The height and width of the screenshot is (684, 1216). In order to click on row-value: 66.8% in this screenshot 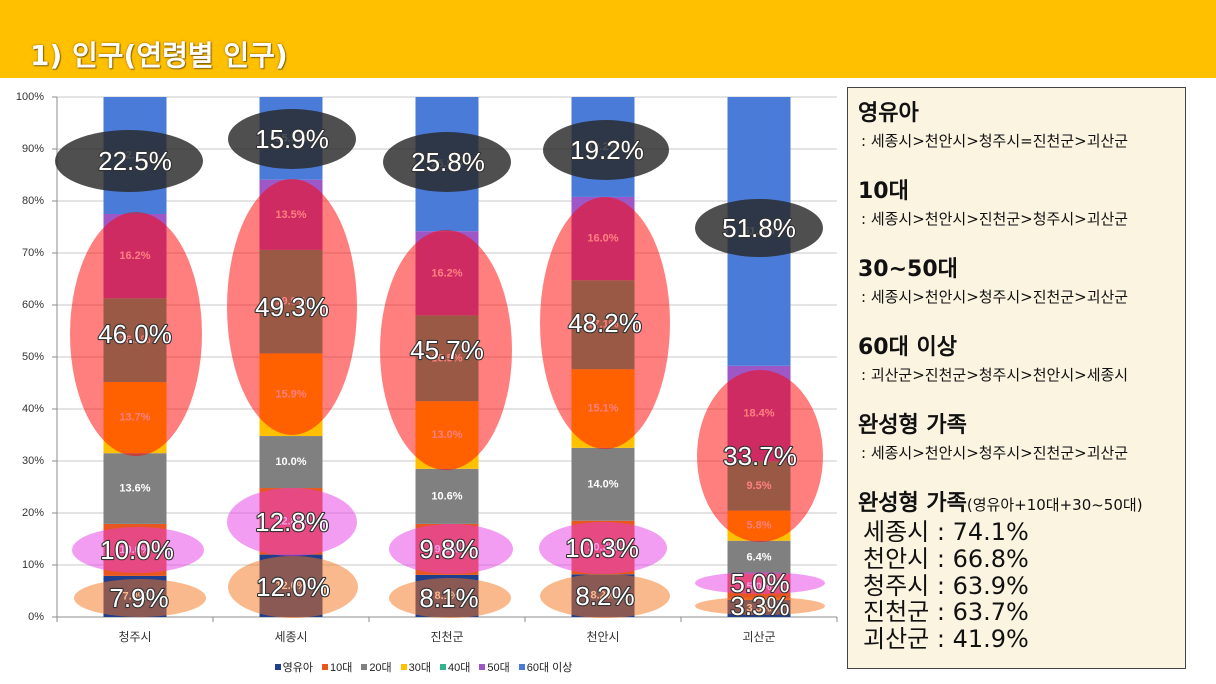, I will do `click(990, 558)`.